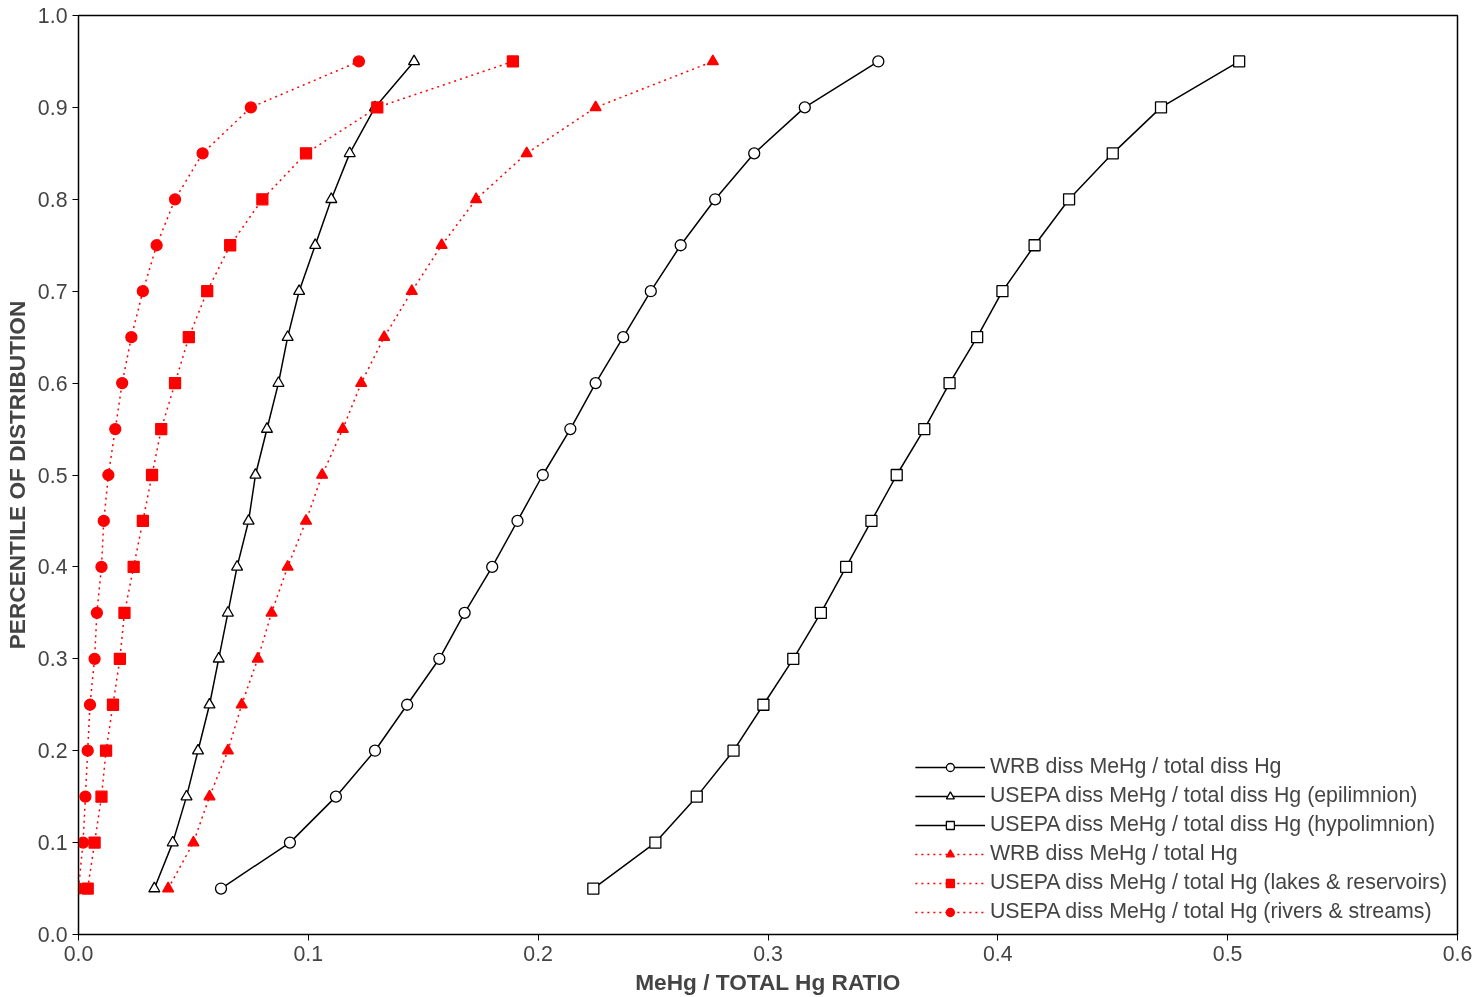 The height and width of the screenshot is (997, 1482). Describe the element at coordinates (52, 659) in the screenshot. I see `y-tick-label: 0.3` at that location.